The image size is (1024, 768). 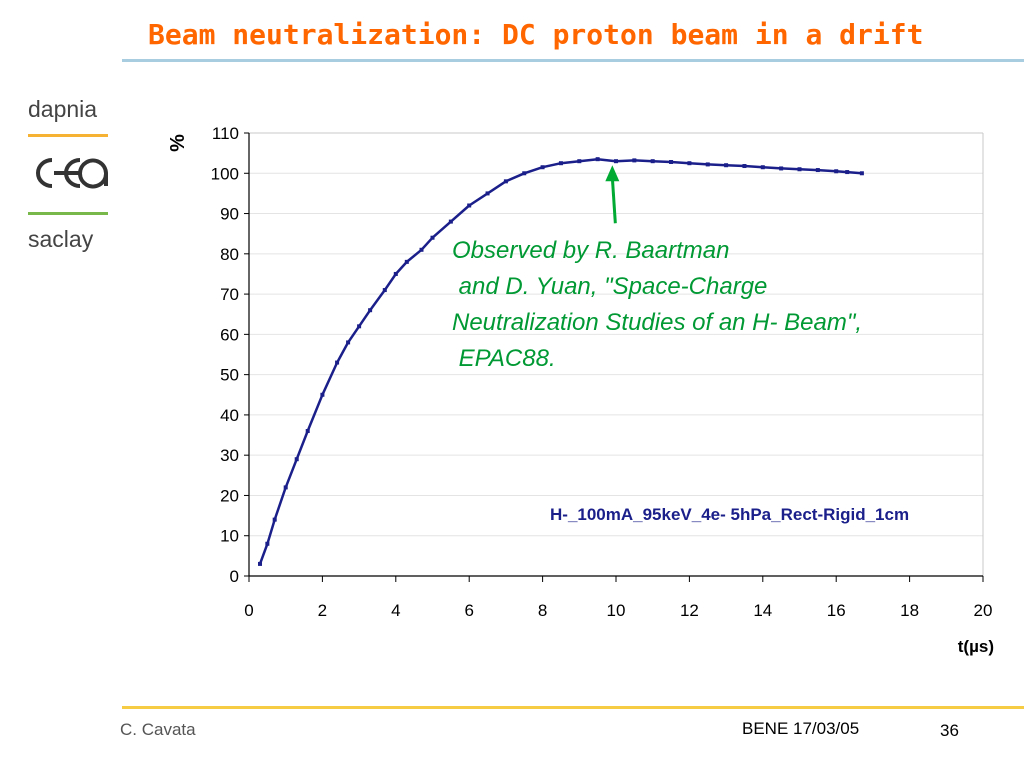 What do you see at coordinates (801, 728) in the screenshot?
I see `footer-event: BENE 17/03/05` at bounding box center [801, 728].